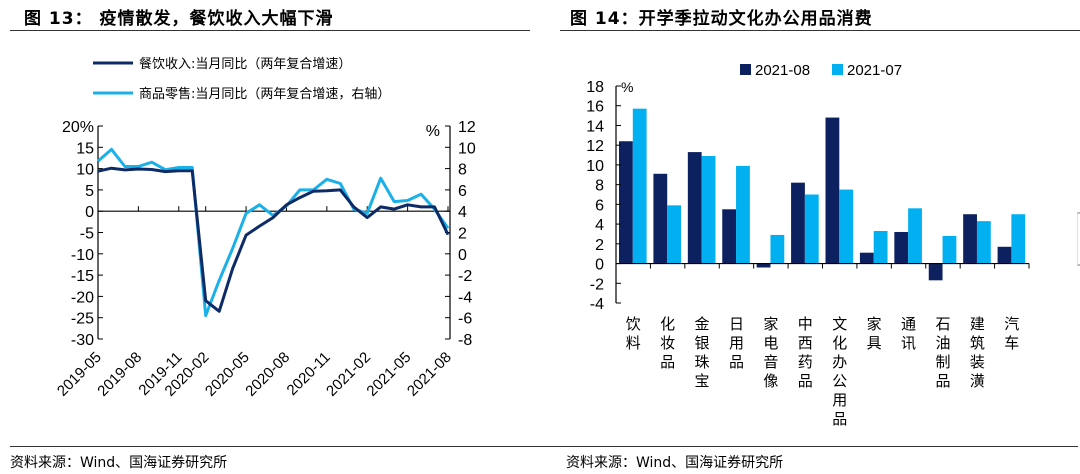  What do you see at coordinates (462, 170) in the screenshot?
I see `right-y-tick-label: 8` at bounding box center [462, 170].